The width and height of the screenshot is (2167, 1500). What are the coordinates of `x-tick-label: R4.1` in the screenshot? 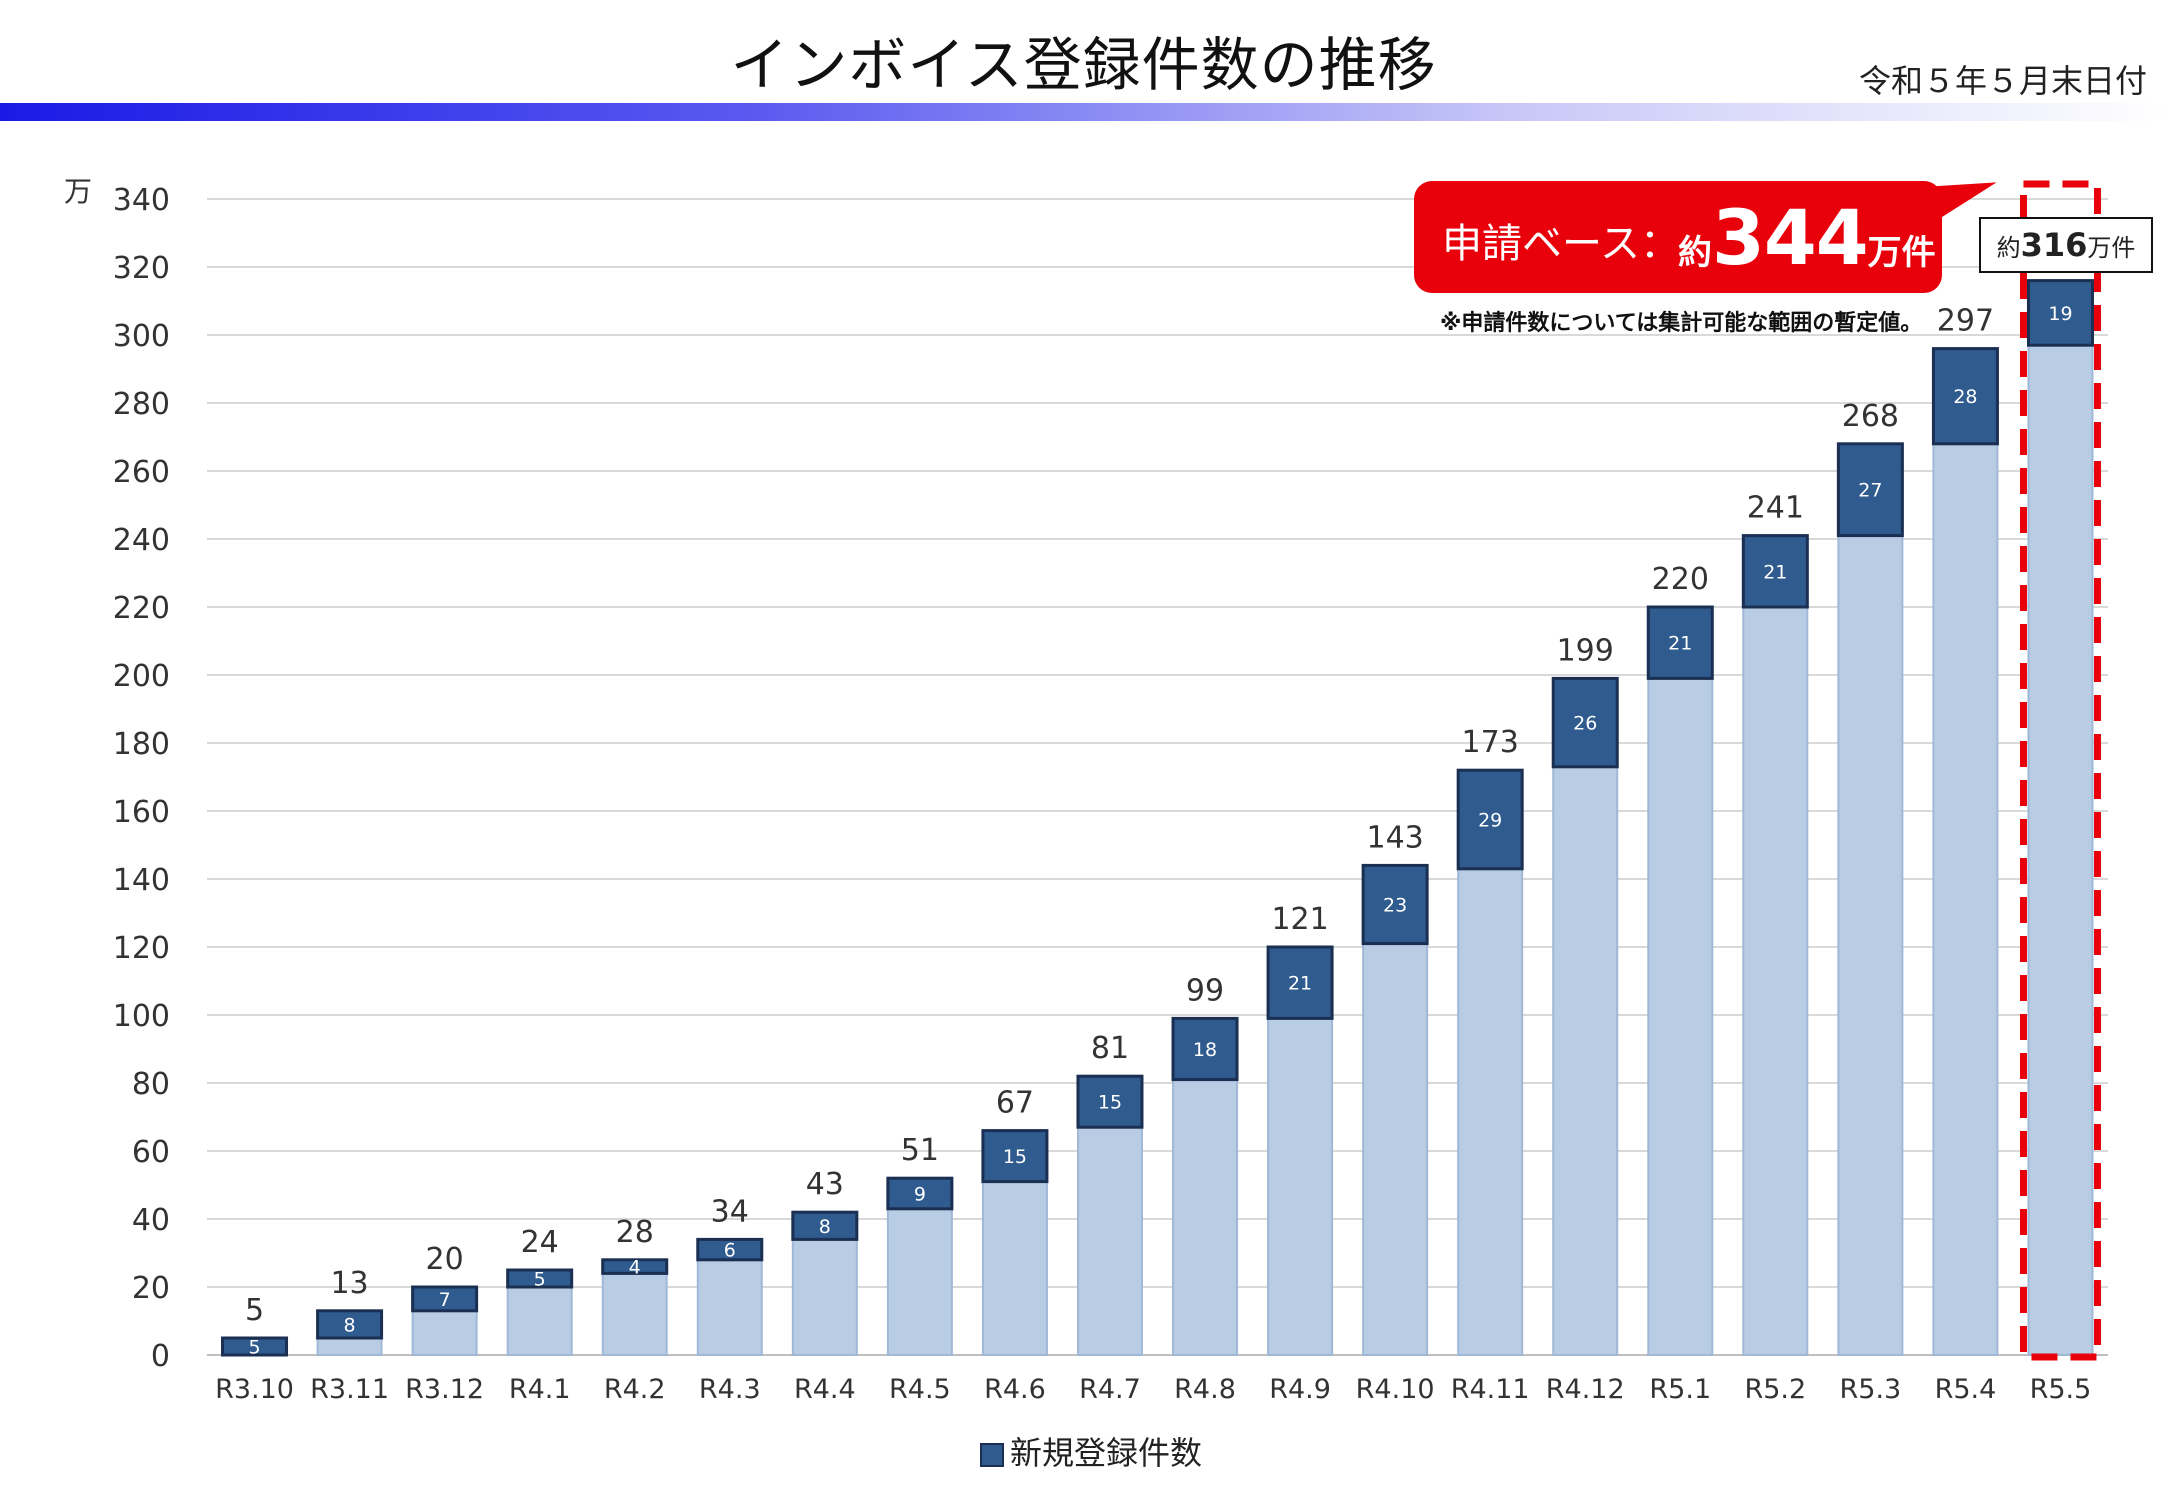 It's located at (540, 1389).